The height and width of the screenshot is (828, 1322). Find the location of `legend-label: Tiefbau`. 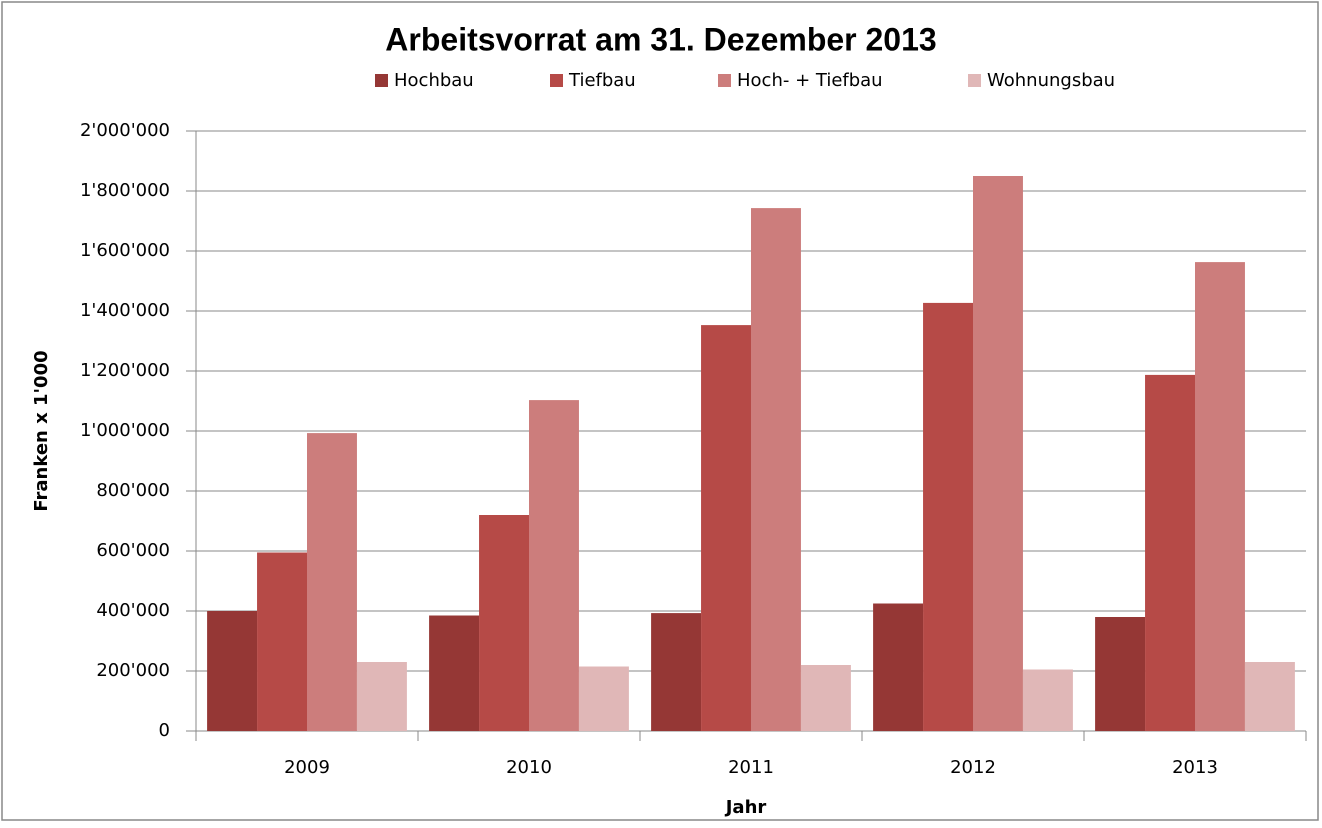

legend-label: Tiefbau is located at coordinates (602, 80).